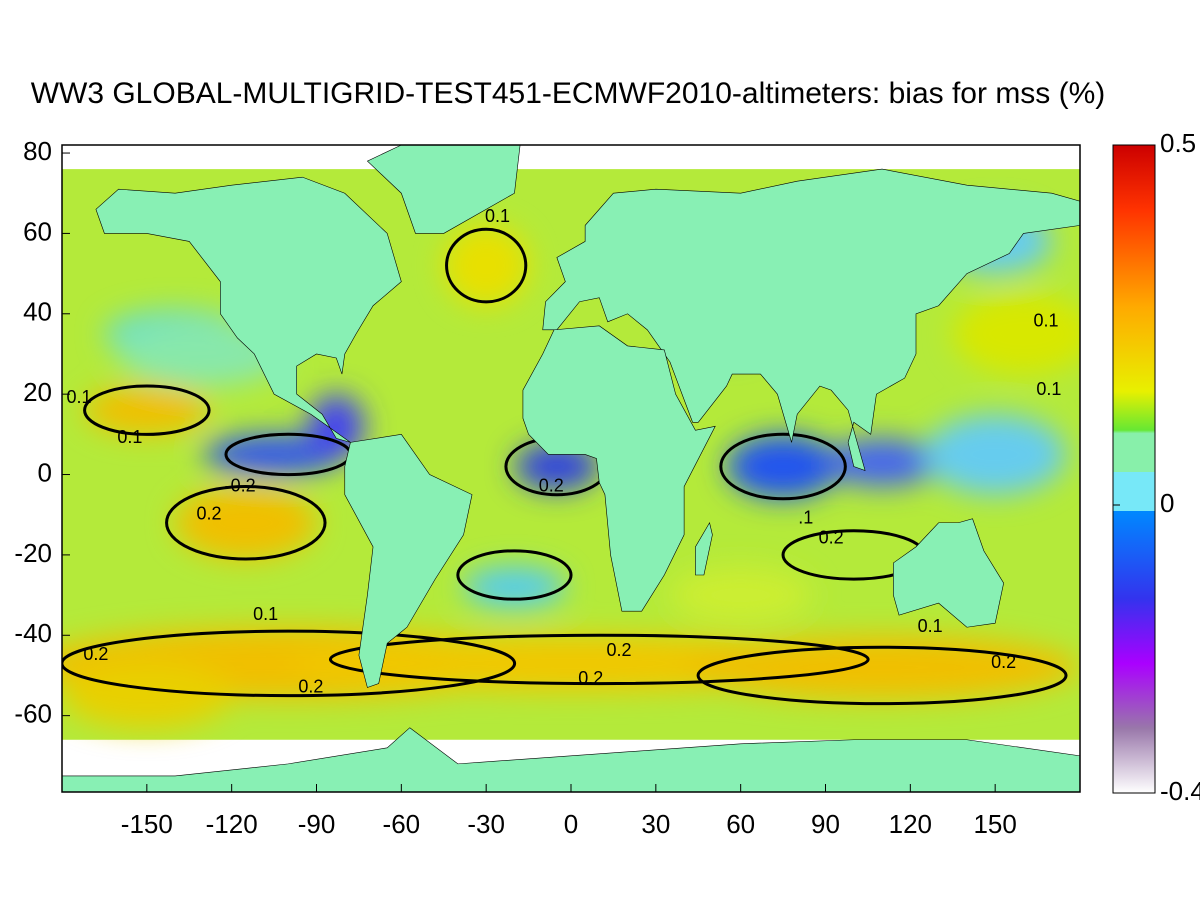 Image resolution: width=1200 pixels, height=901 pixels. Describe the element at coordinates (147, 824) in the screenshot. I see `x-tick-label: -150` at that location.